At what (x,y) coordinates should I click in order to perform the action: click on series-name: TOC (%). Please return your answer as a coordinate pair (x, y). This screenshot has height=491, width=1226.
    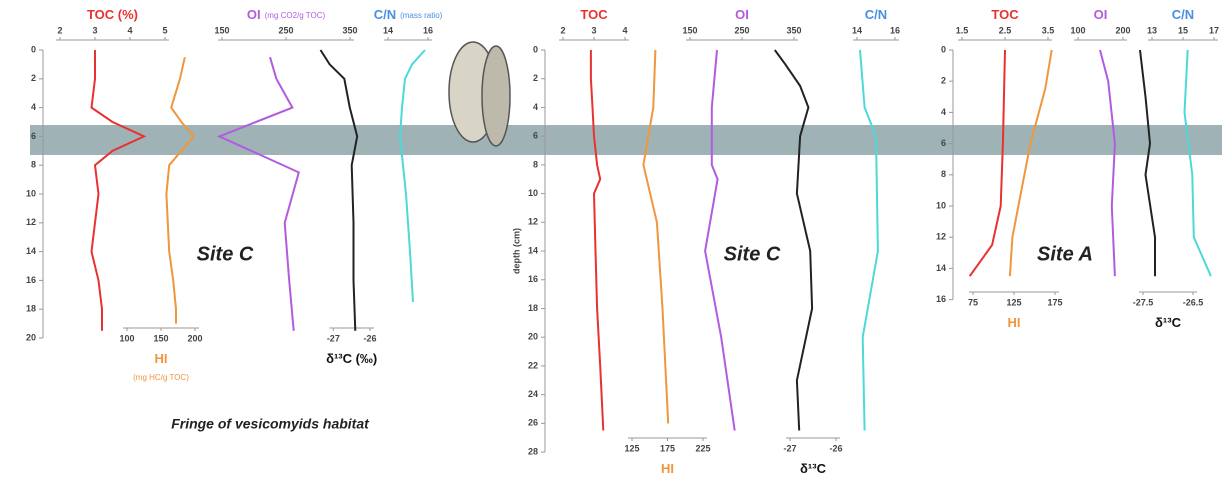
    Looking at the image, I should click on (112, 14).